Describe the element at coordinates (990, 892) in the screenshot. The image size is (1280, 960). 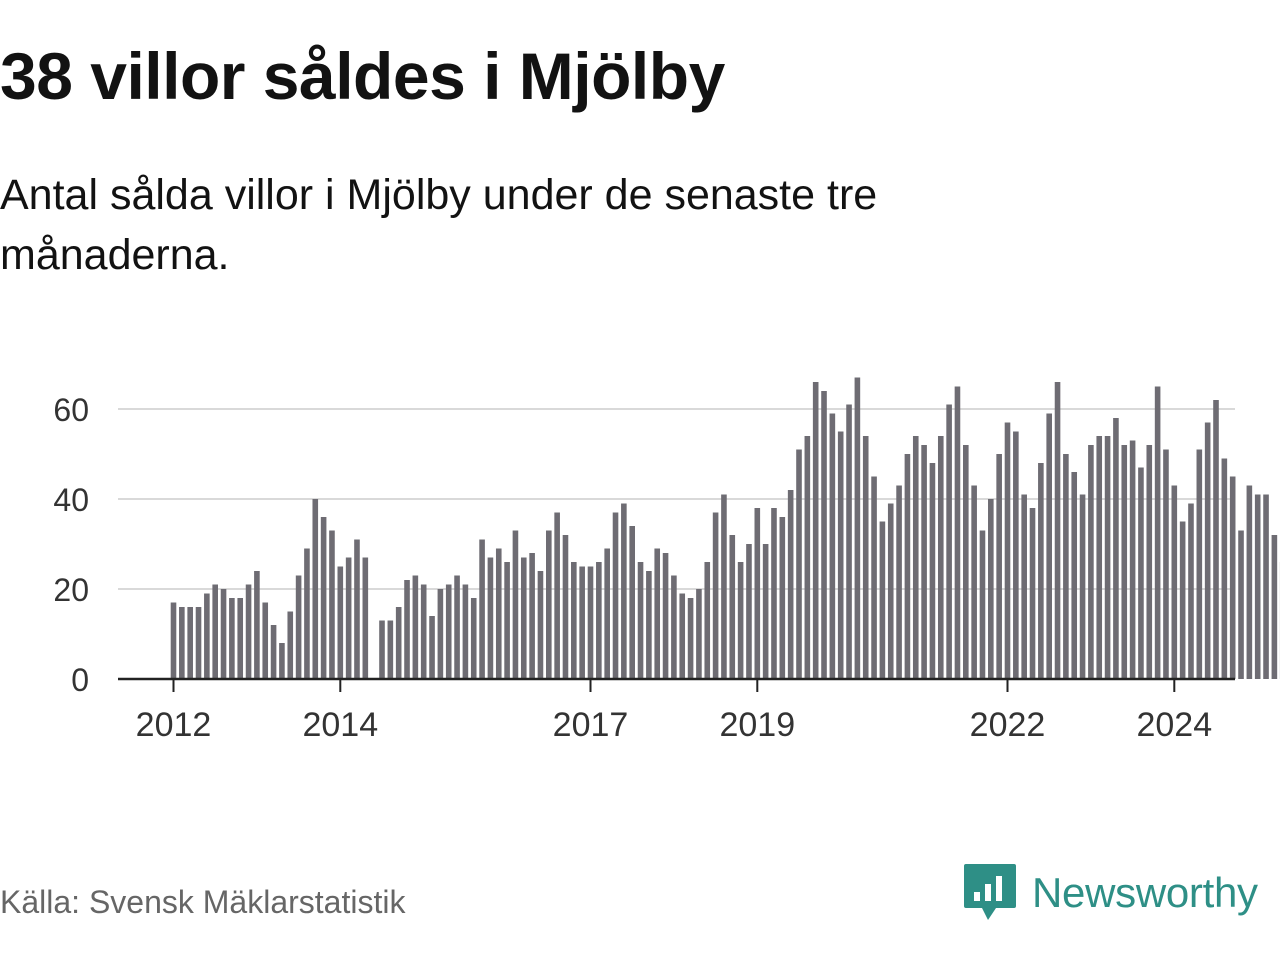
I see `newsworthy-logo-icon` at that location.